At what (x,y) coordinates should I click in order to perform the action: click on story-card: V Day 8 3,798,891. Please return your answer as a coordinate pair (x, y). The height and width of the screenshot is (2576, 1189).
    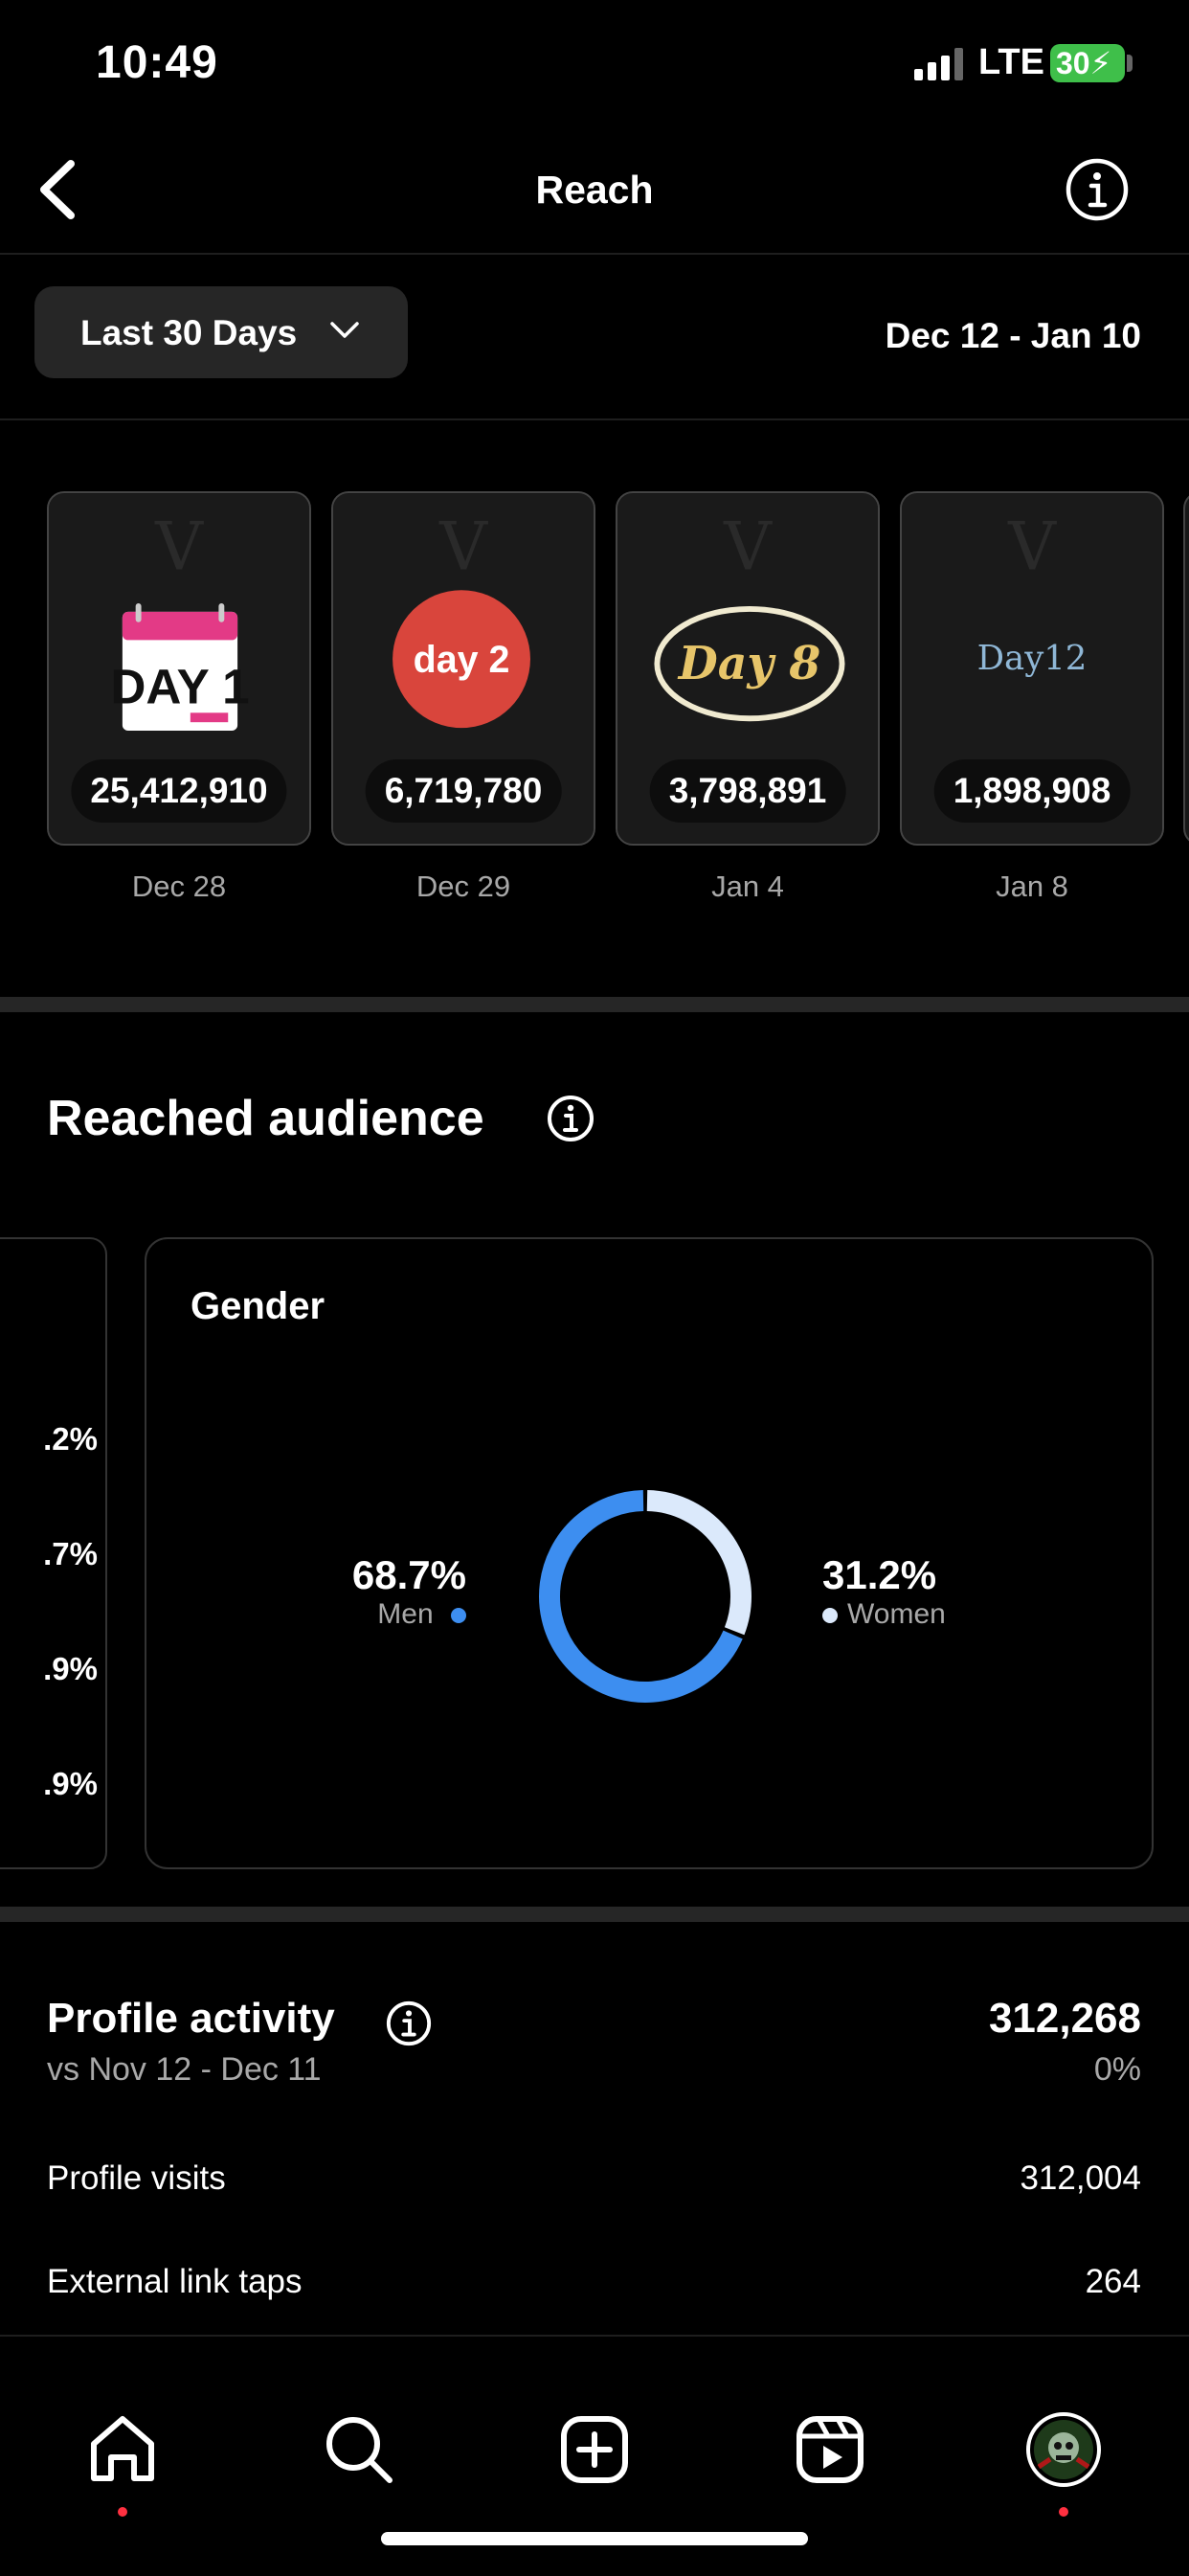
    Looking at the image, I should click on (748, 668).